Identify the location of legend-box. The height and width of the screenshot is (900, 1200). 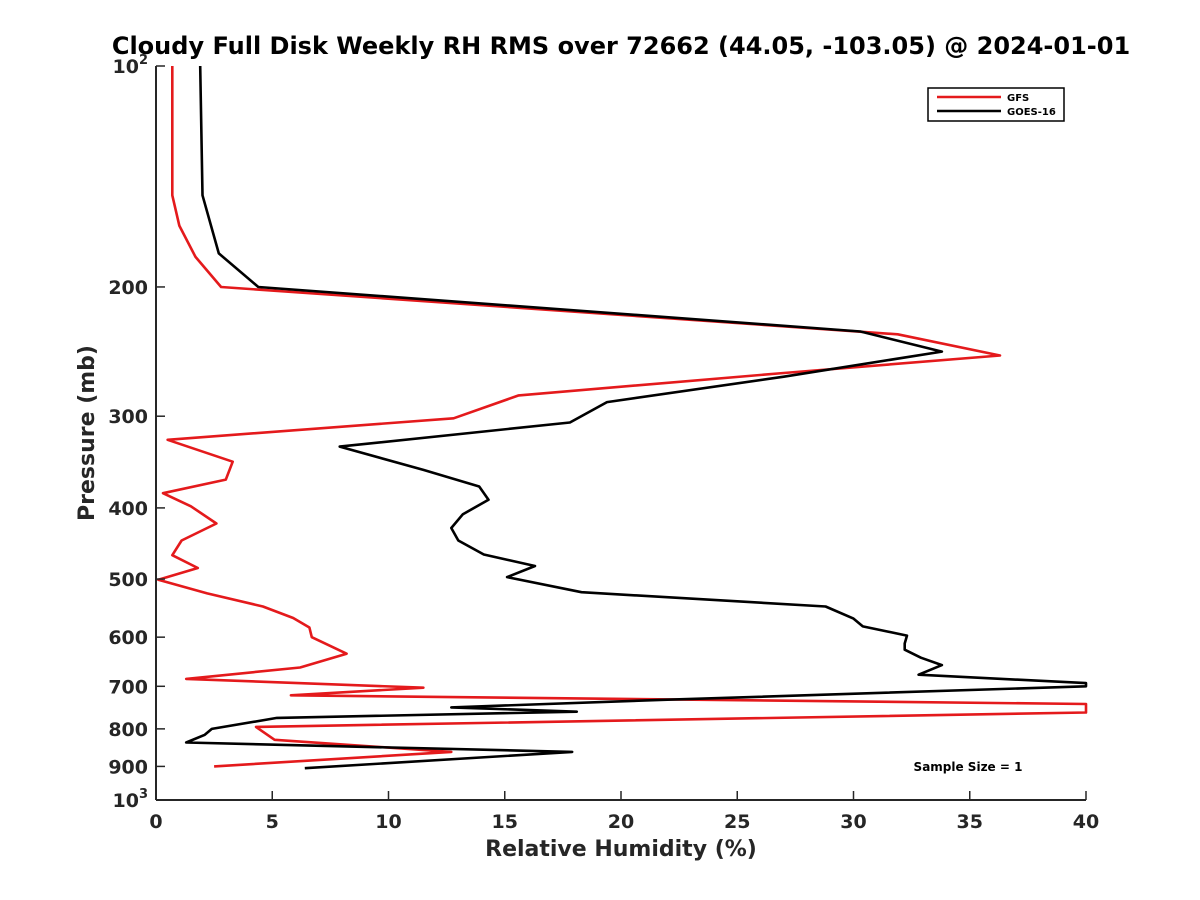
(996, 104).